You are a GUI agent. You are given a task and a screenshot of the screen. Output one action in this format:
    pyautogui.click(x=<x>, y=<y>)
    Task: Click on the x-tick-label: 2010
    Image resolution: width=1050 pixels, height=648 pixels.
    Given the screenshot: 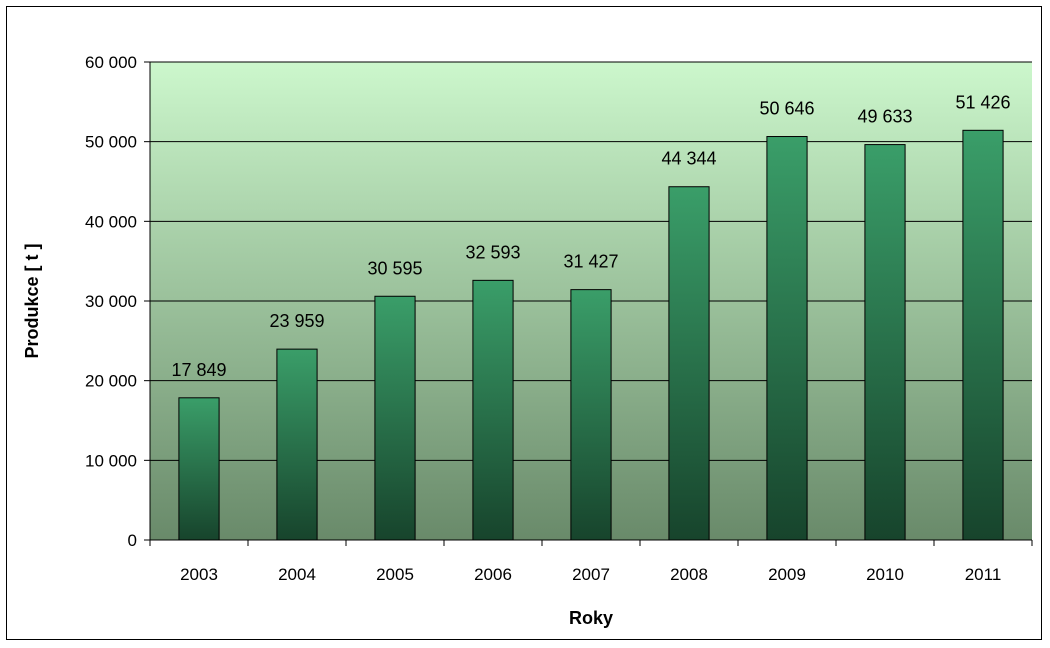 What is the action you would take?
    pyautogui.click(x=885, y=574)
    